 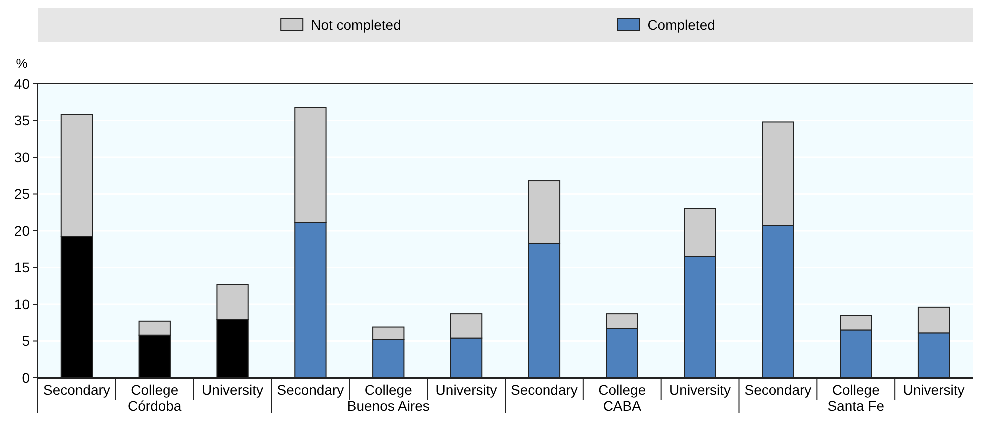 What do you see at coordinates (22, 157) in the screenshot?
I see `y-tick-label: 30` at bounding box center [22, 157].